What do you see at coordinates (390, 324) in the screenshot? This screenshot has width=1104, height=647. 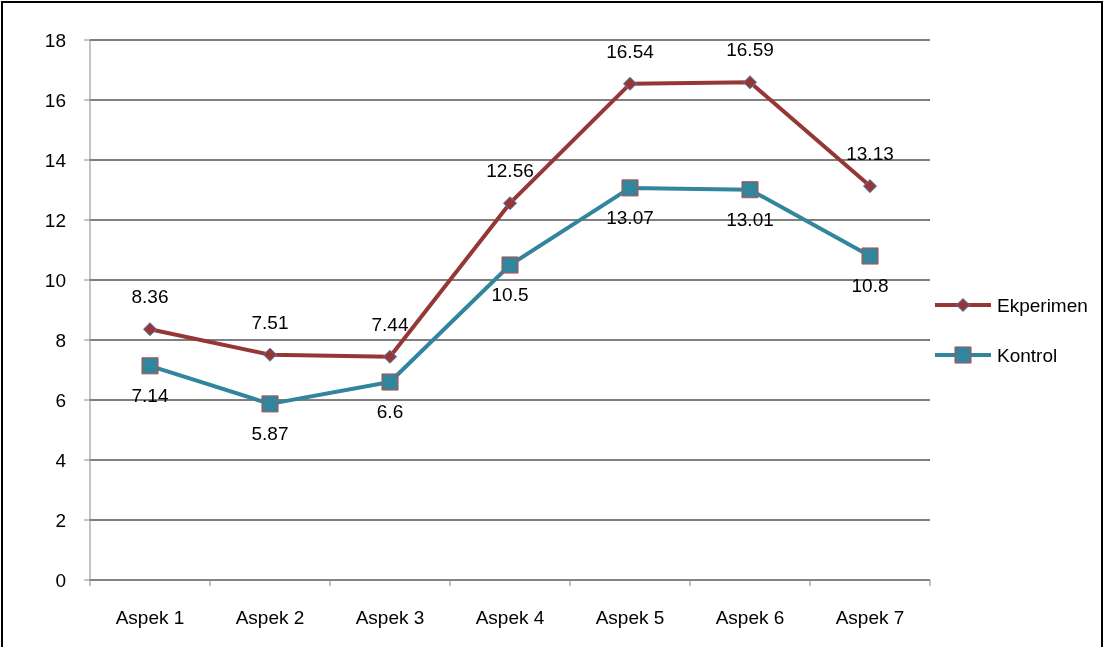 I see `data-label: 7.44` at bounding box center [390, 324].